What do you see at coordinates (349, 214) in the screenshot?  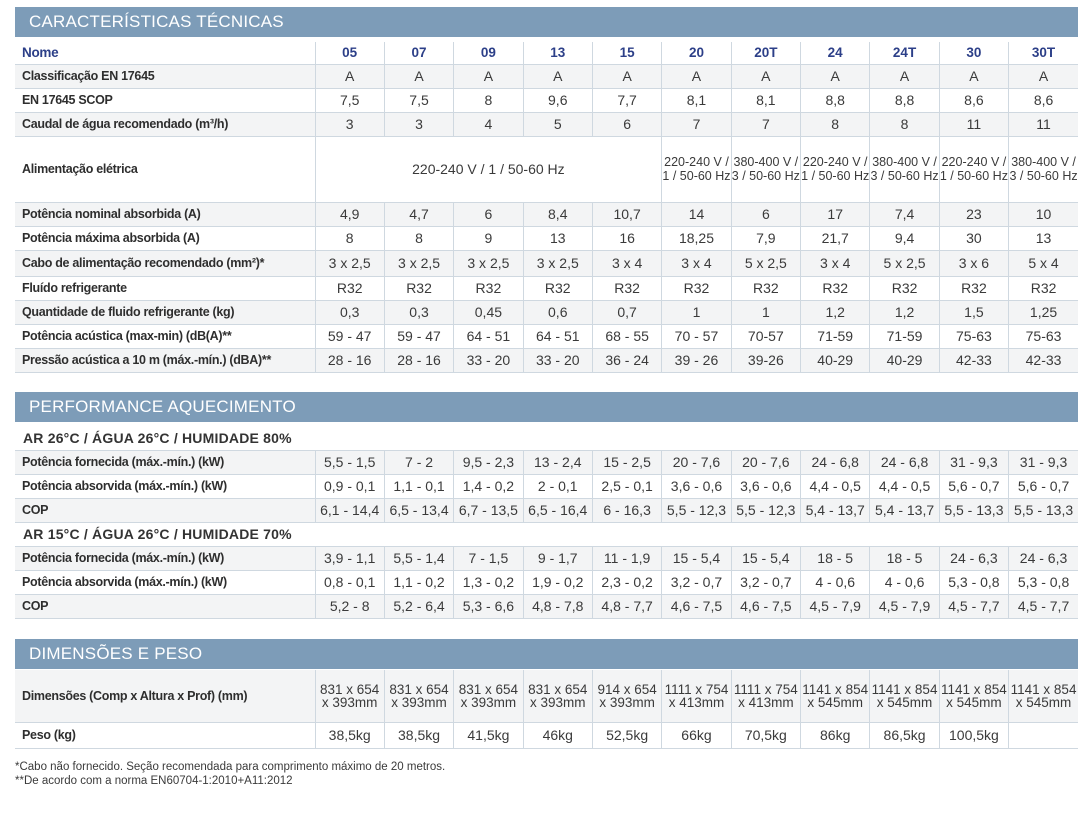 I see `cell-value: 4,9` at bounding box center [349, 214].